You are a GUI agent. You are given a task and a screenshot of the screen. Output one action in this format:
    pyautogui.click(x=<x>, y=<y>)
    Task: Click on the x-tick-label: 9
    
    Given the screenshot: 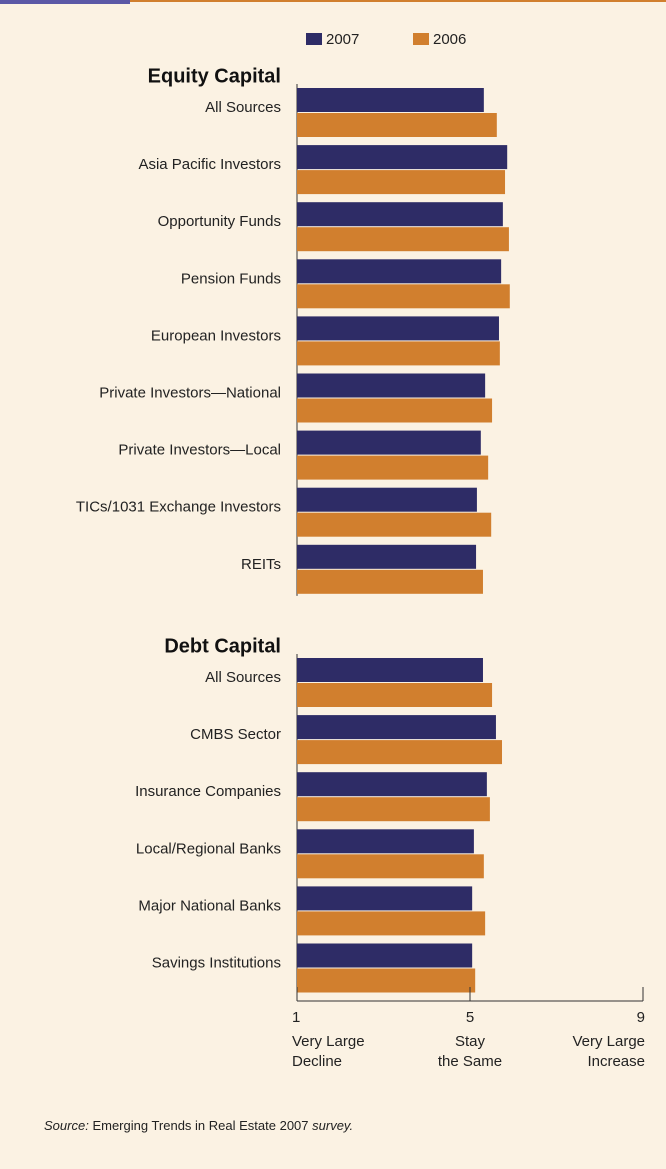 What is the action you would take?
    pyautogui.click(x=641, y=1017)
    